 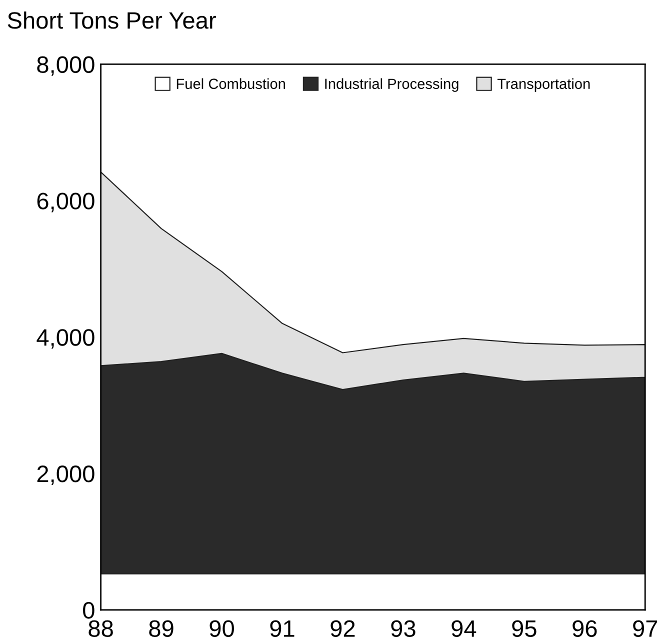 I want to click on x-tick-label: 89, so click(x=161, y=628).